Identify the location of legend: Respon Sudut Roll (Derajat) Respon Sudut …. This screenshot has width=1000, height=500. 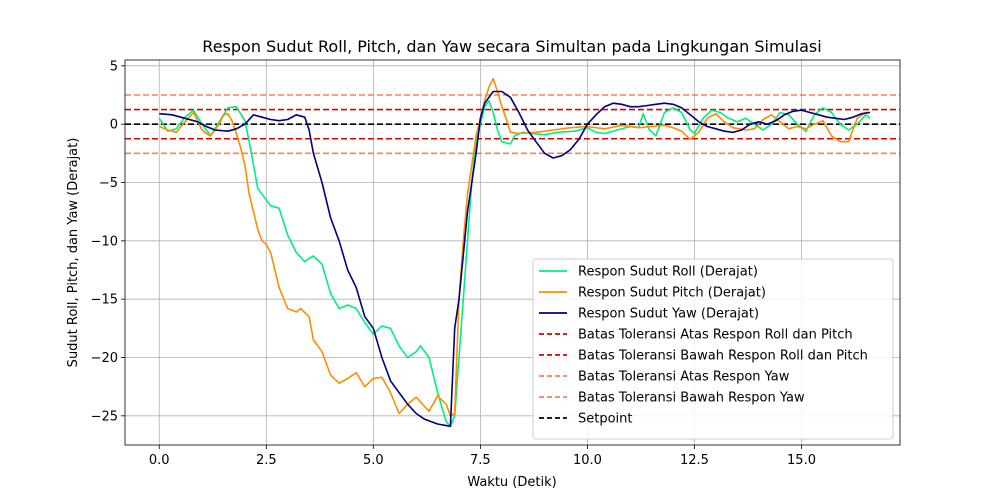
(713, 349).